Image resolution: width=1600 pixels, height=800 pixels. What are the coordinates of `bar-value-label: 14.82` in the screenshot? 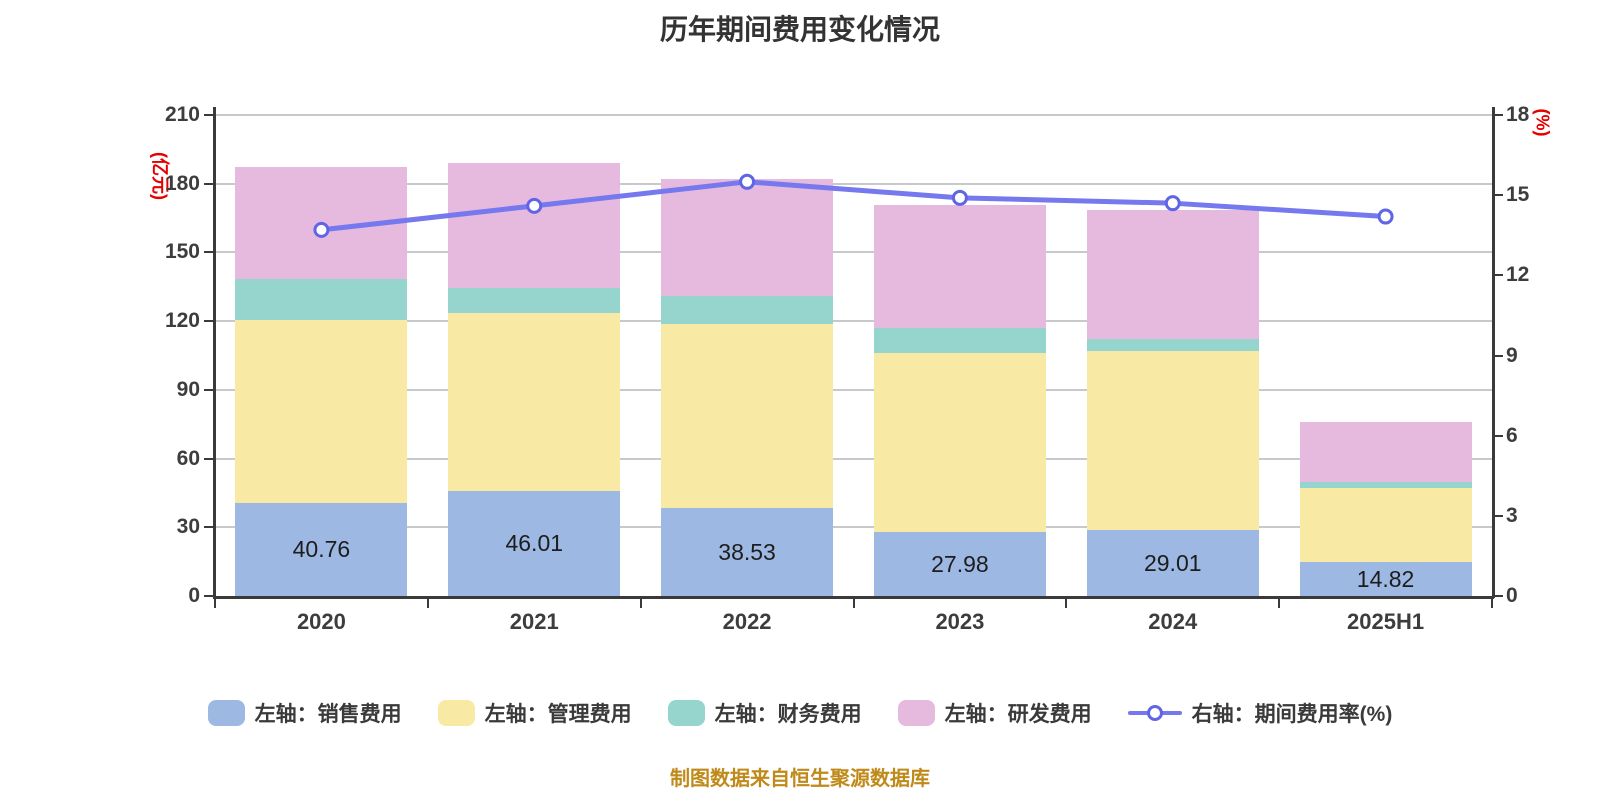 It's located at (1385, 579).